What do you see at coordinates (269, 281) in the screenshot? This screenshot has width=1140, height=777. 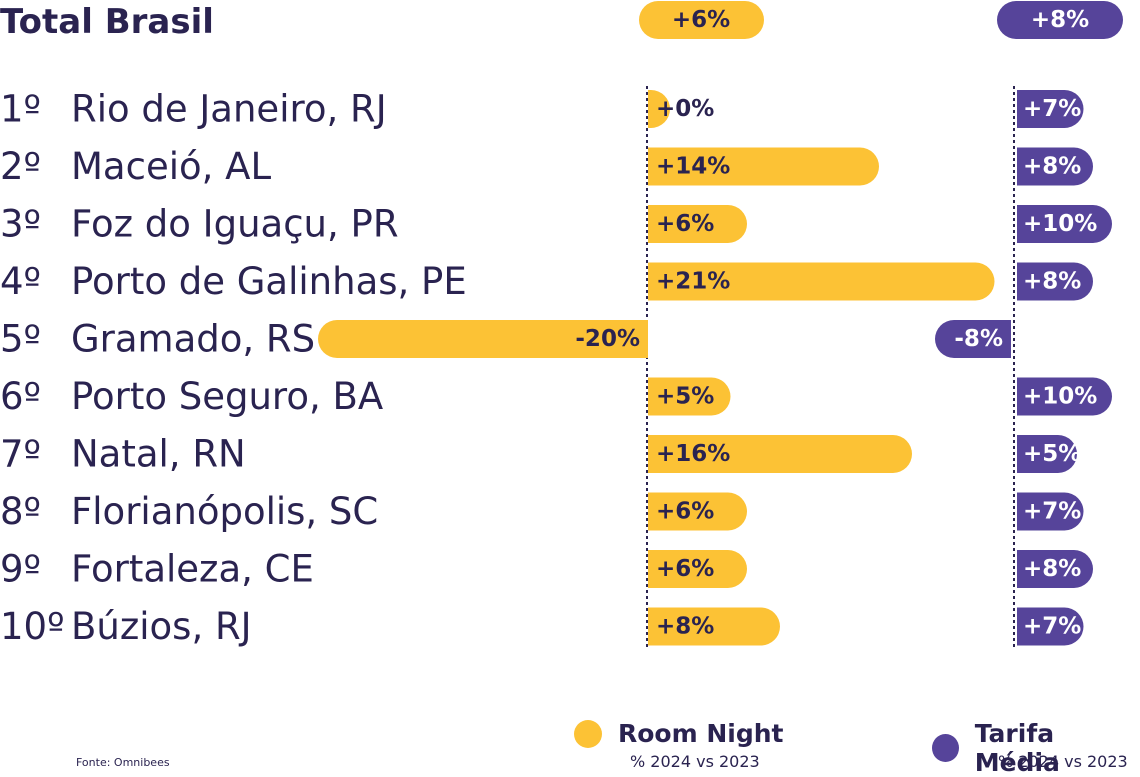 I see `city-label: Porto de Galinhas, PE` at bounding box center [269, 281].